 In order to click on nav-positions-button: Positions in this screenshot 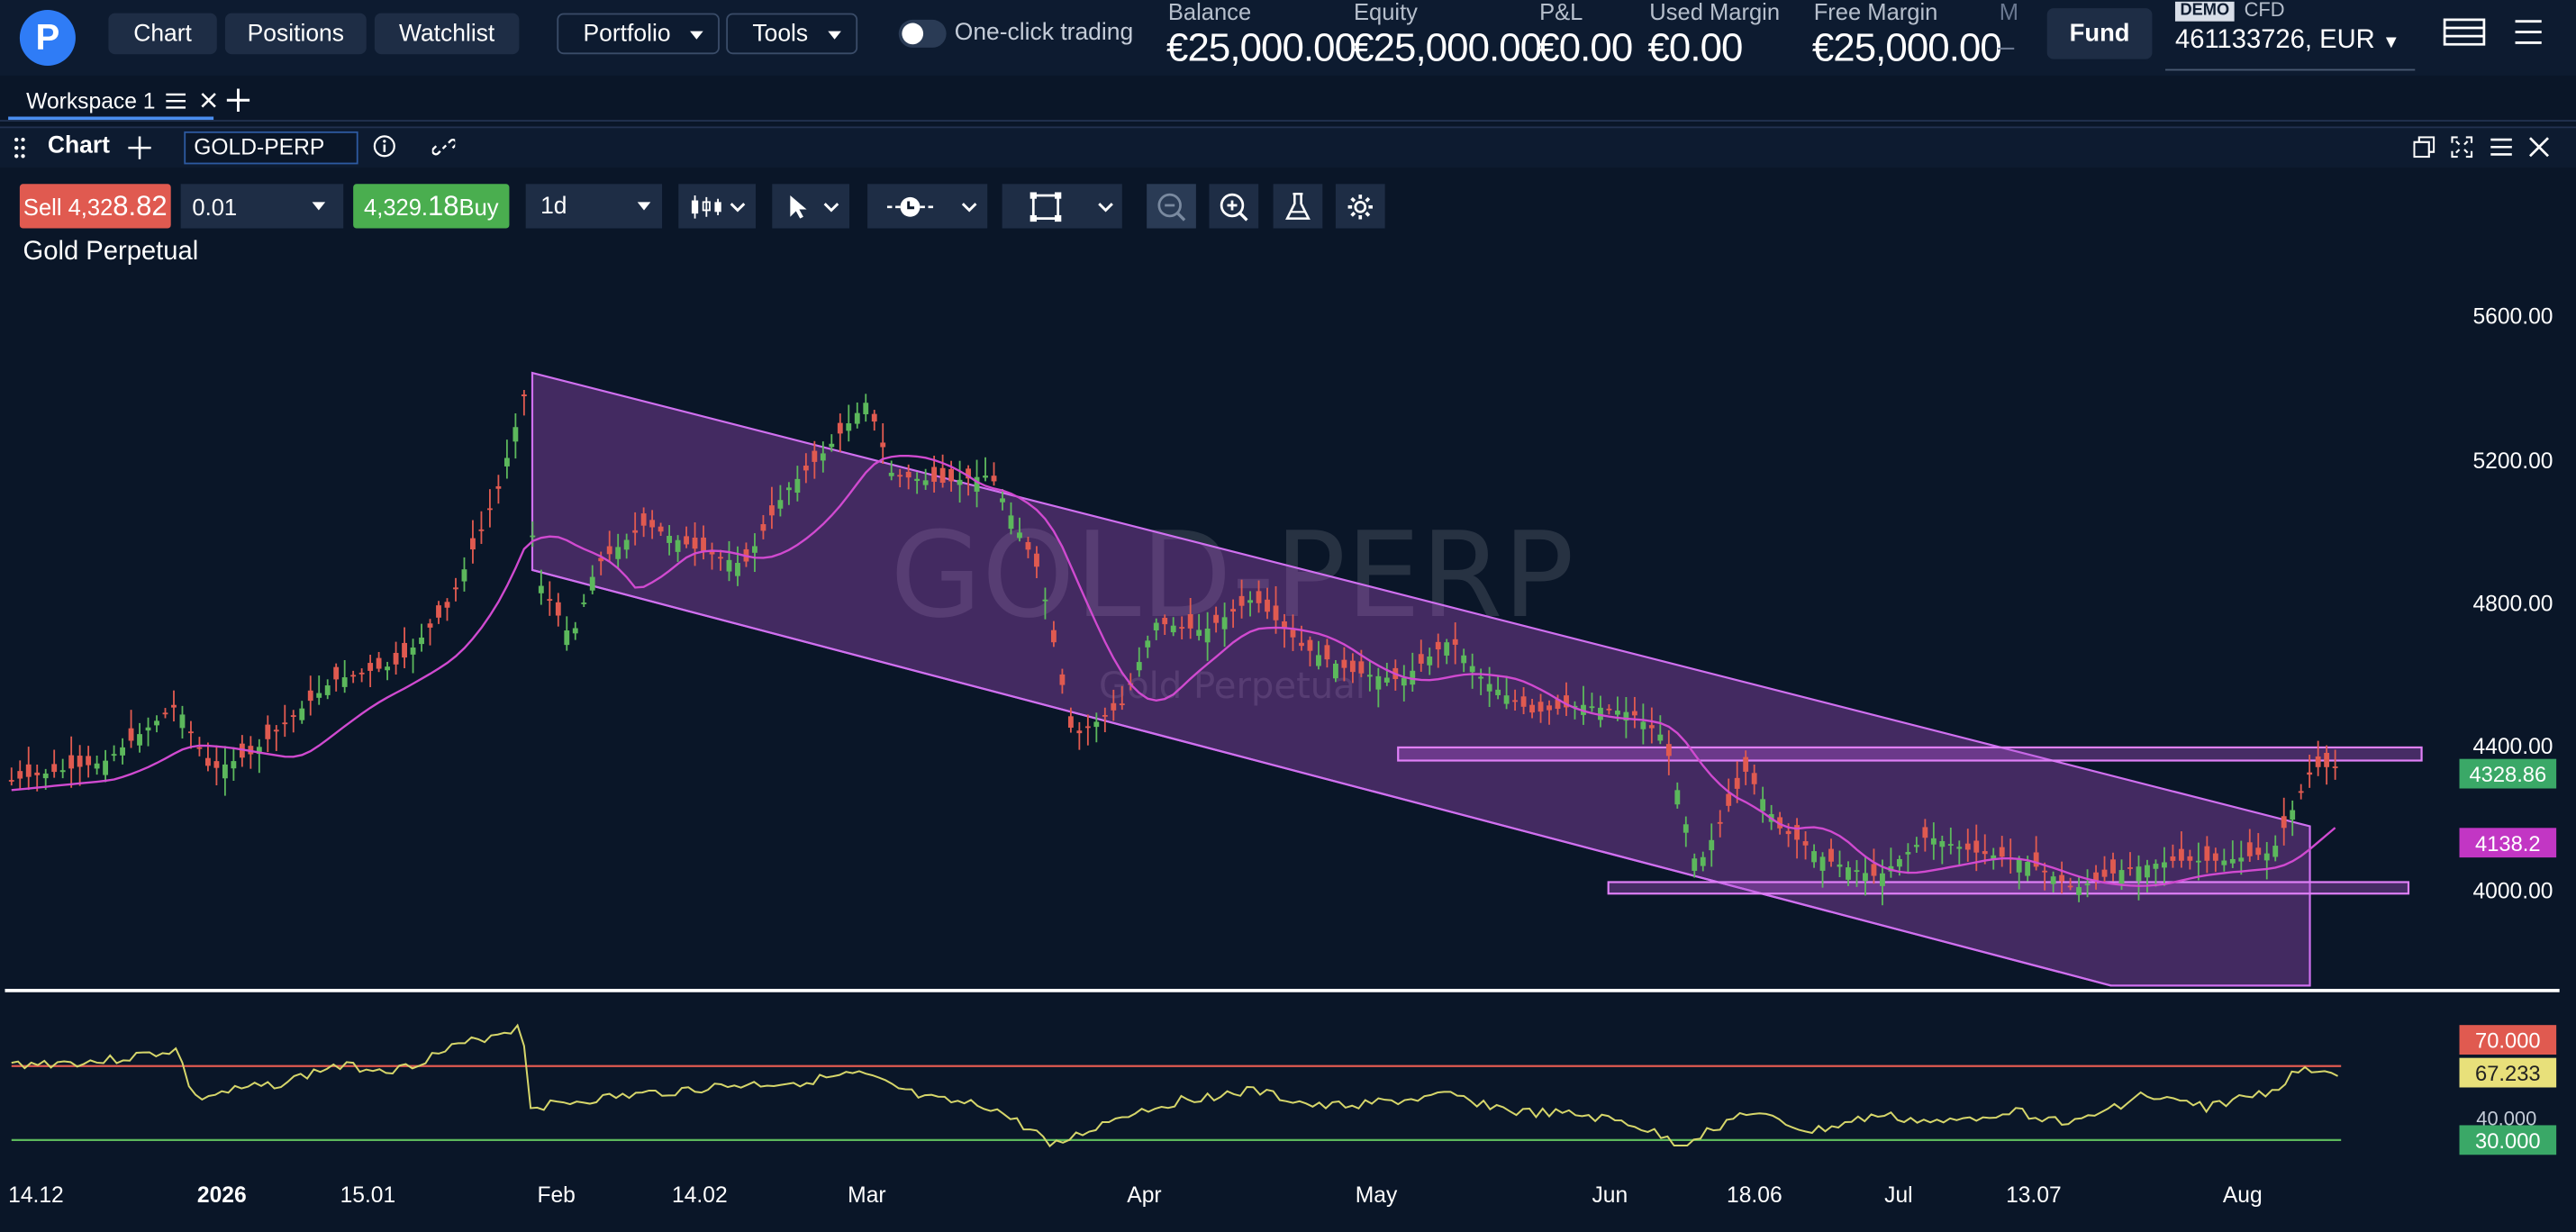, I will do `click(295, 34)`.